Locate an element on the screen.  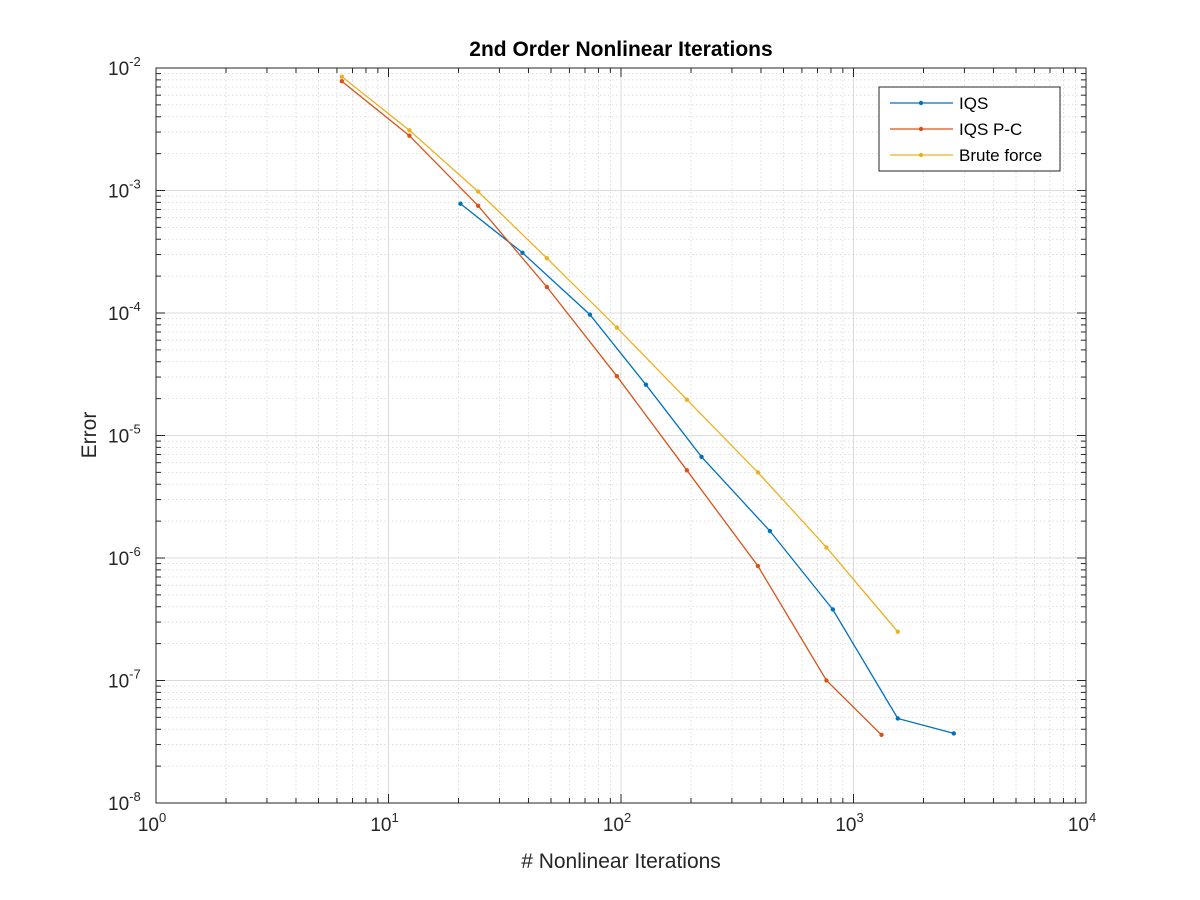
y-tick-label: 10⁻⁴ is located at coordinates (124, 312).